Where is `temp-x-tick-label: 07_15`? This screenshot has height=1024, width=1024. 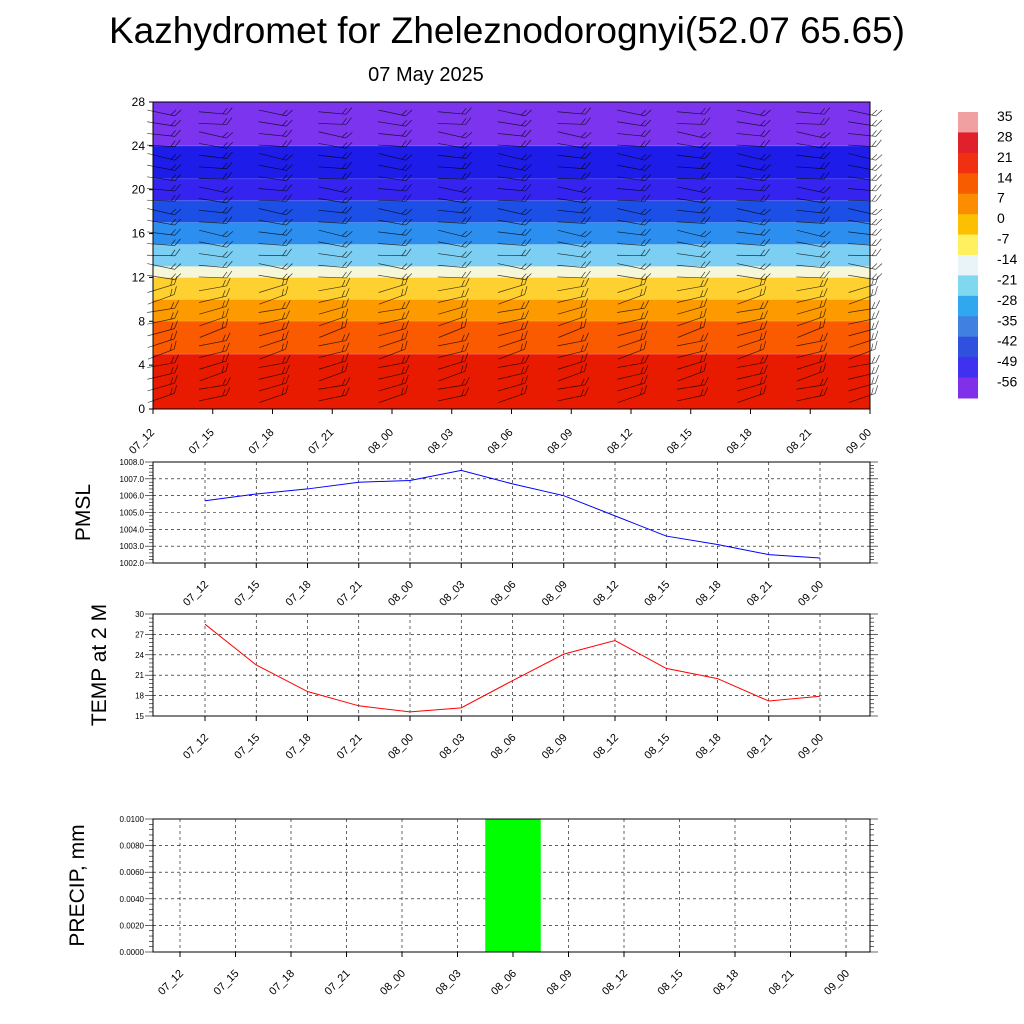
temp-x-tick-label: 07_15 is located at coordinates (247, 747).